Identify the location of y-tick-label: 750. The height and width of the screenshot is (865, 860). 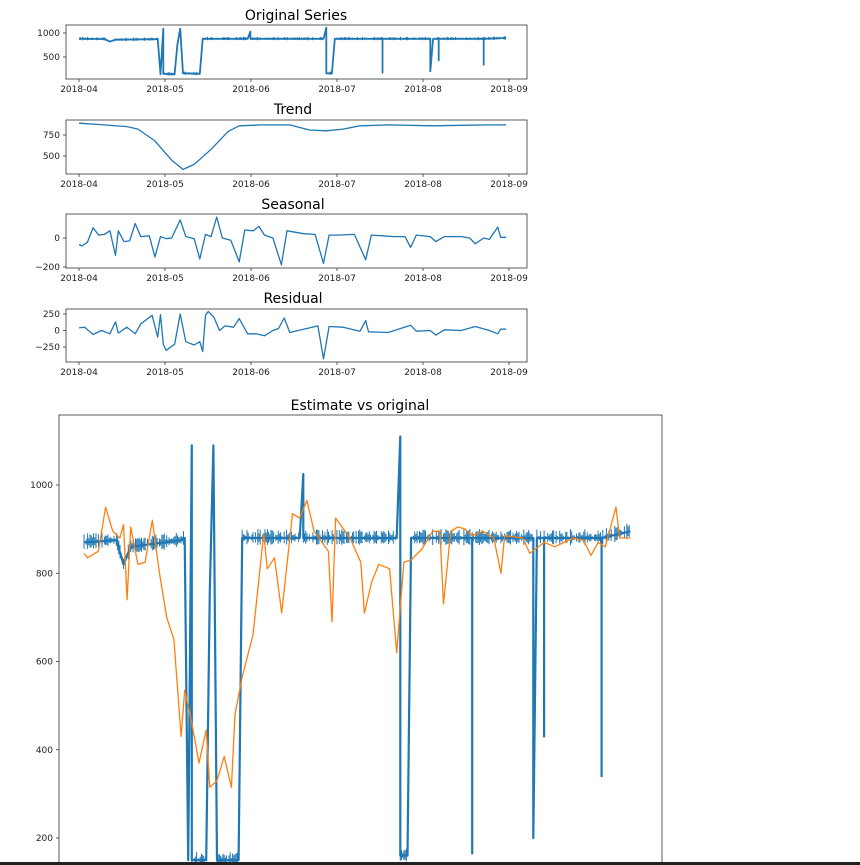
(51, 136).